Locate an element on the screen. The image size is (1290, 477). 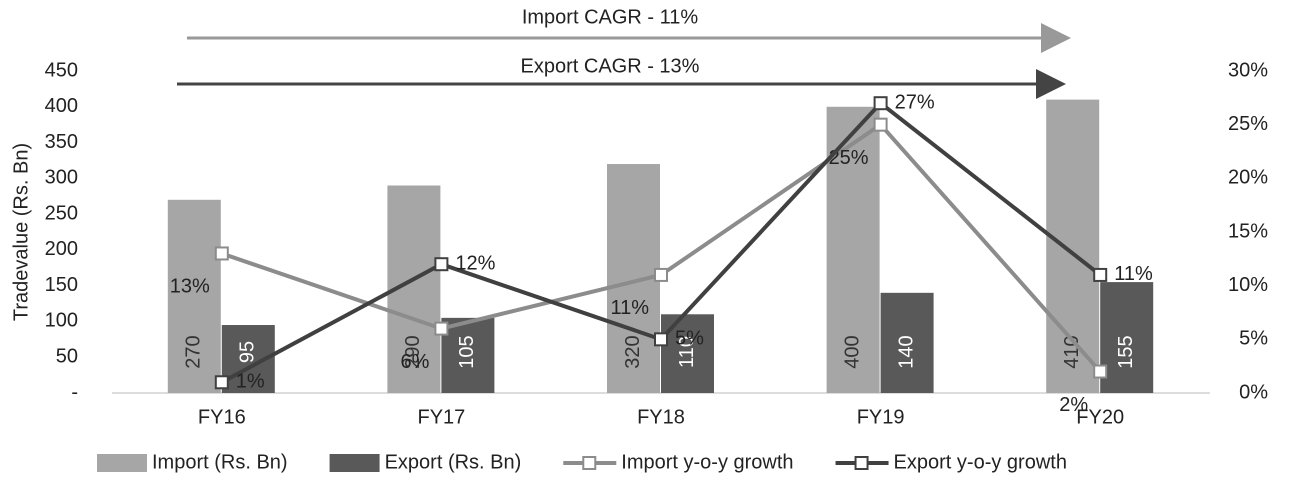
bar-value-label: 95 is located at coordinates (248, 352).